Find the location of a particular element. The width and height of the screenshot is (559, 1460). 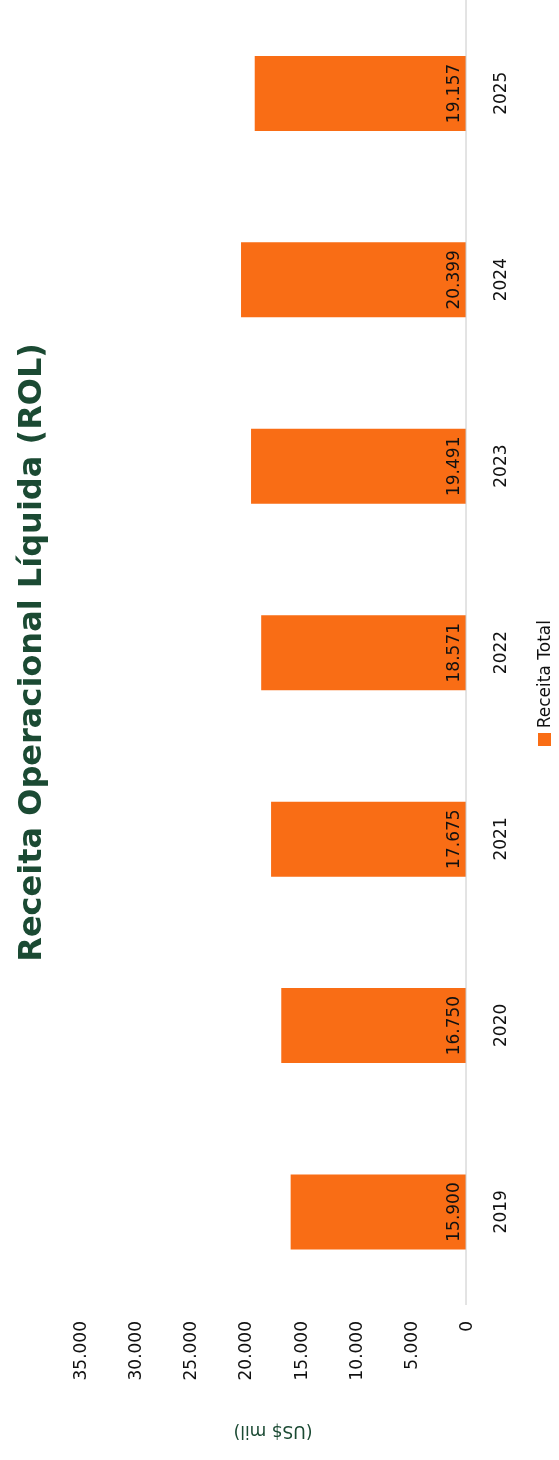

x-tick-label: 10.000 is located at coordinates (355, 1351).